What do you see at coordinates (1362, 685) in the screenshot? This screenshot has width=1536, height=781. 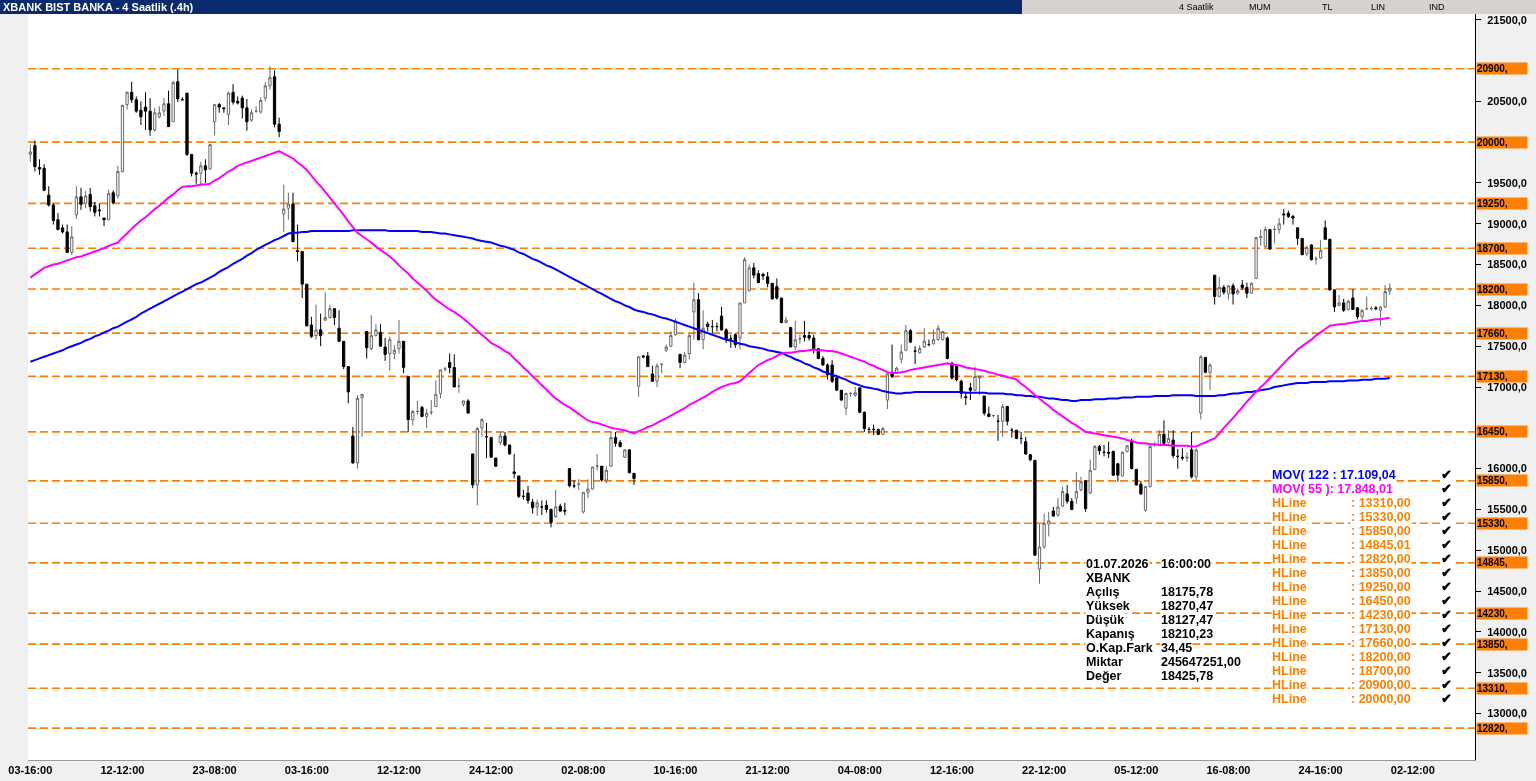 I see `text: HLine : 20900,00 ✔` at bounding box center [1362, 685].